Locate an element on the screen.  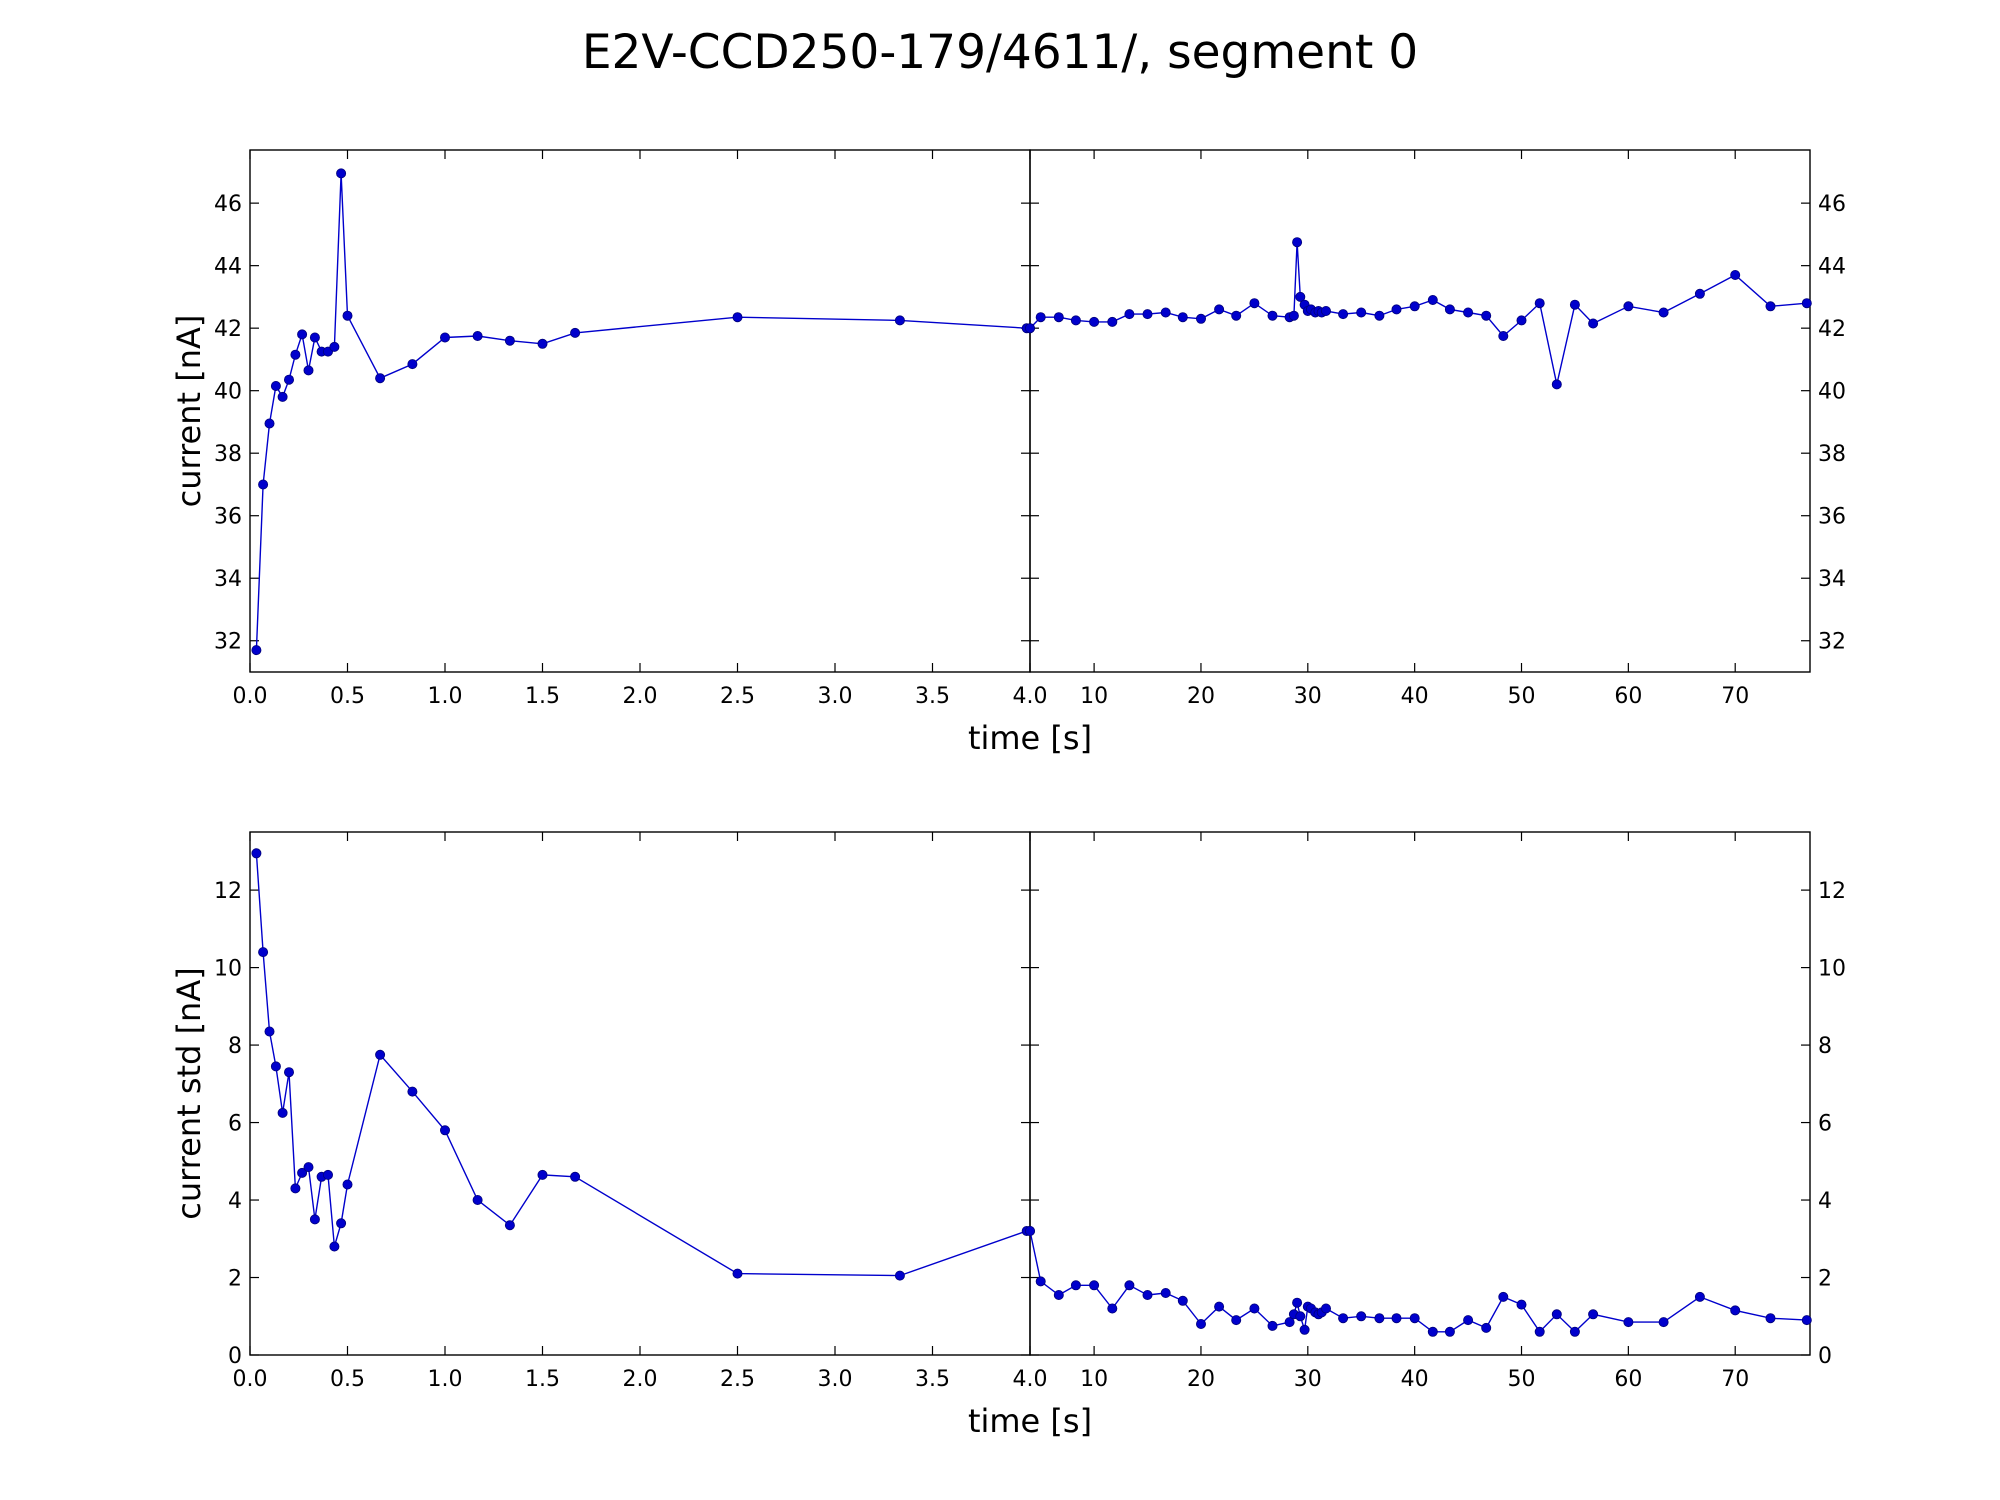
chart-4-x-tick-label: 50 is located at coordinates (1522, 1379).